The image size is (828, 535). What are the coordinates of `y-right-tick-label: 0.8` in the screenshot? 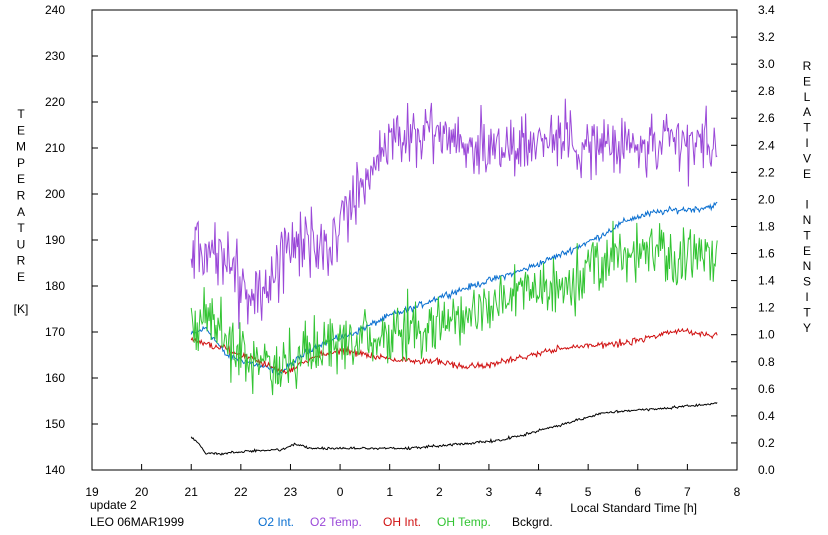 It's located at (766, 362).